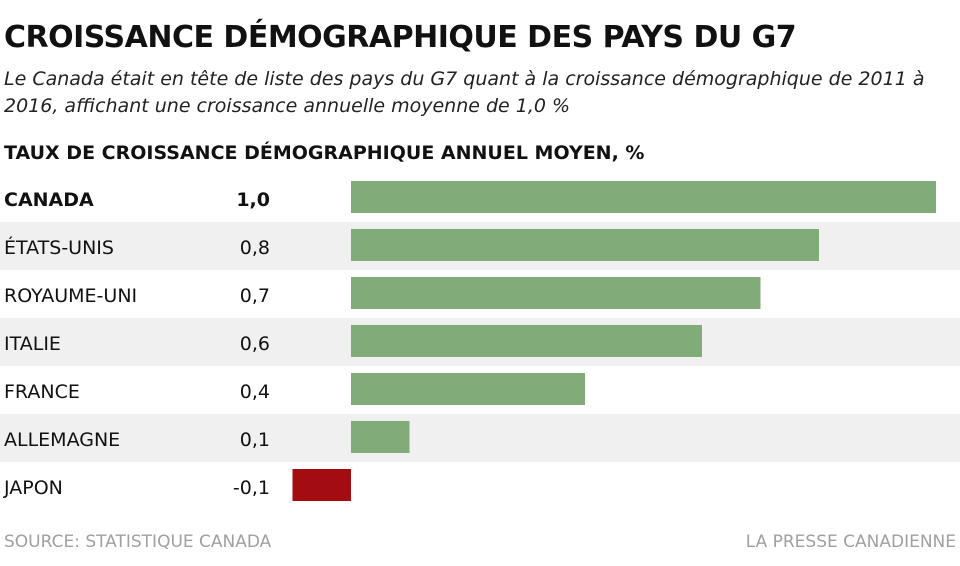 The width and height of the screenshot is (960, 566). Describe the element at coordinates (251, 488) in the screenshot. I see `value-label-japon: -0,1` at that location.